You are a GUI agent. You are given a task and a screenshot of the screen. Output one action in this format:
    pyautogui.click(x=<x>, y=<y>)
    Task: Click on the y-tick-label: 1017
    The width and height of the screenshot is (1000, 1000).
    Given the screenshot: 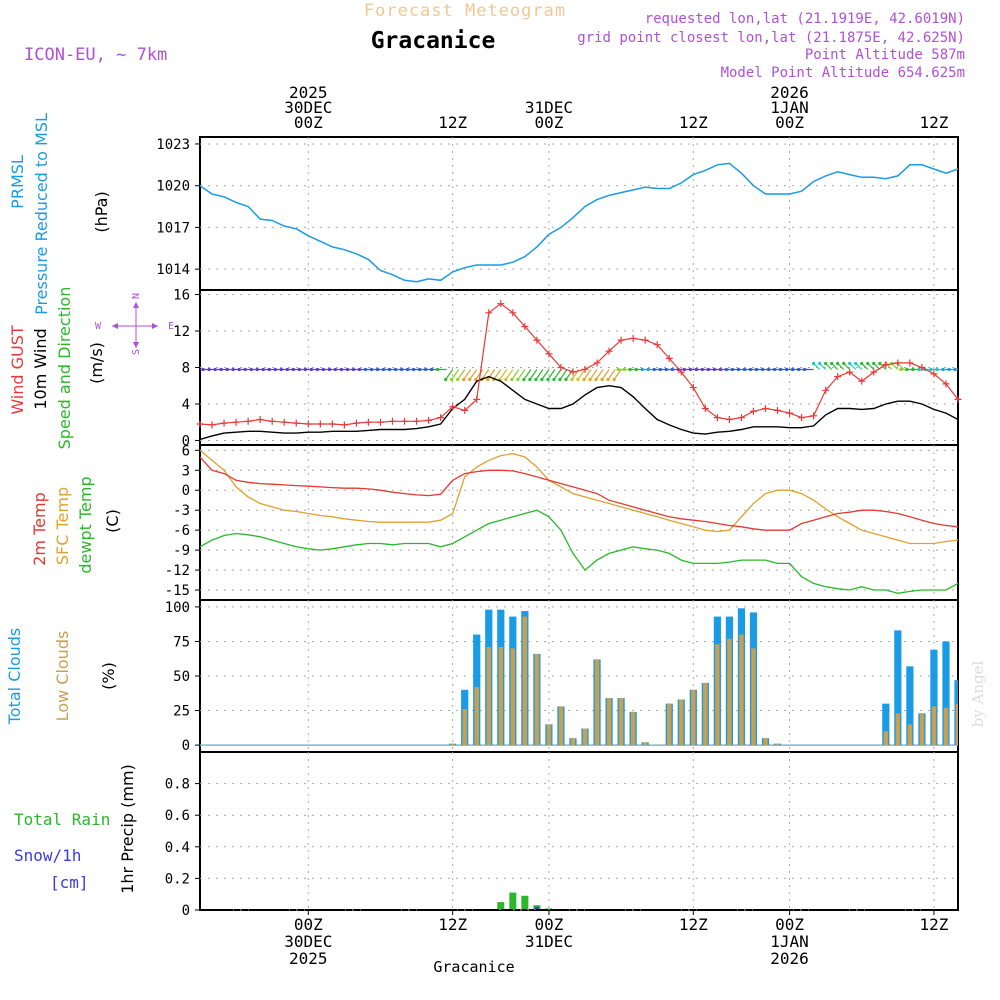 What is the action you would take?
    pyautogui.click(x=173, y=228)
    